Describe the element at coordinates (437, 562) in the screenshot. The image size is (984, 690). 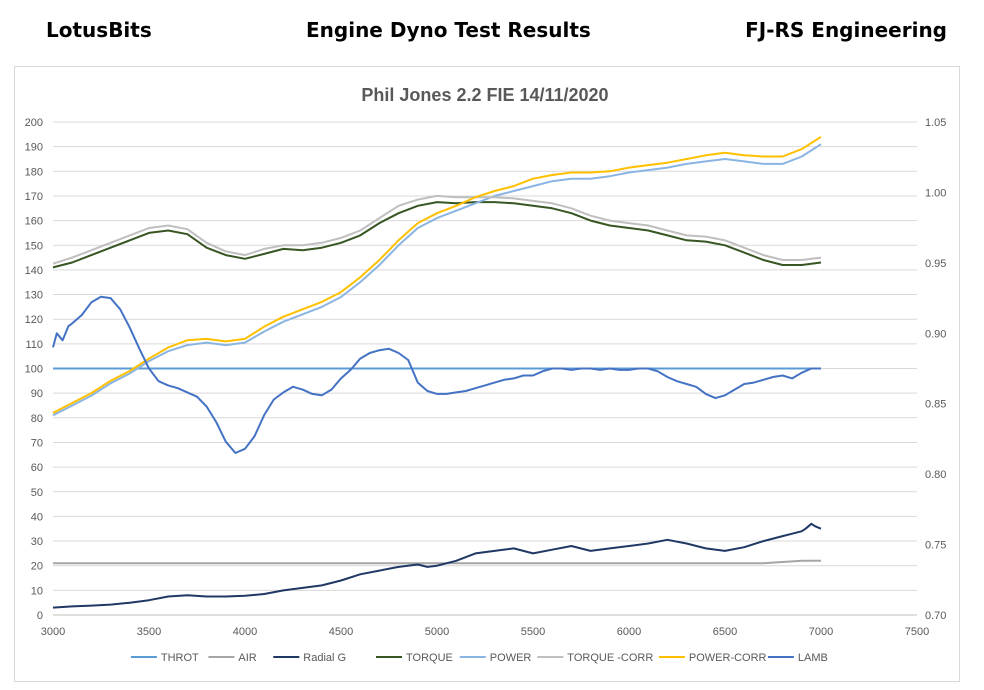
I see `series-line-air` at that location.